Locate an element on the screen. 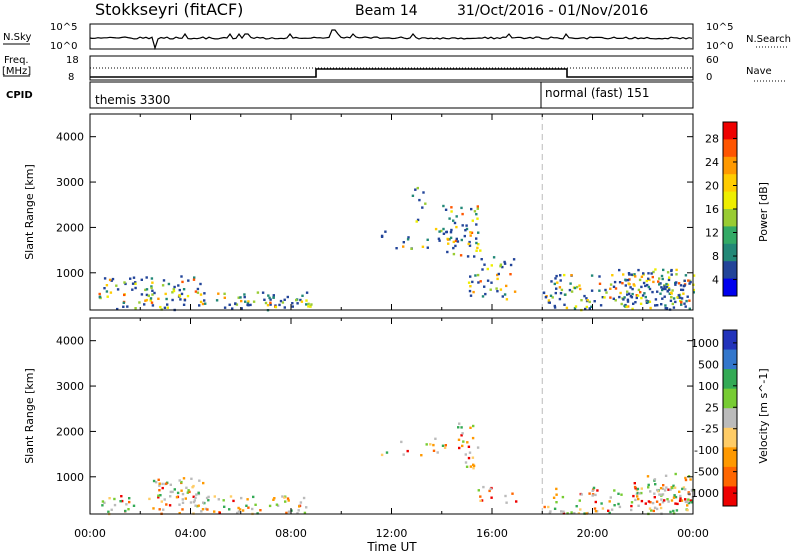 The width and height of the screenshot is (800, 554). freq-tick-top: 18 is located at coordinates (72, 60).